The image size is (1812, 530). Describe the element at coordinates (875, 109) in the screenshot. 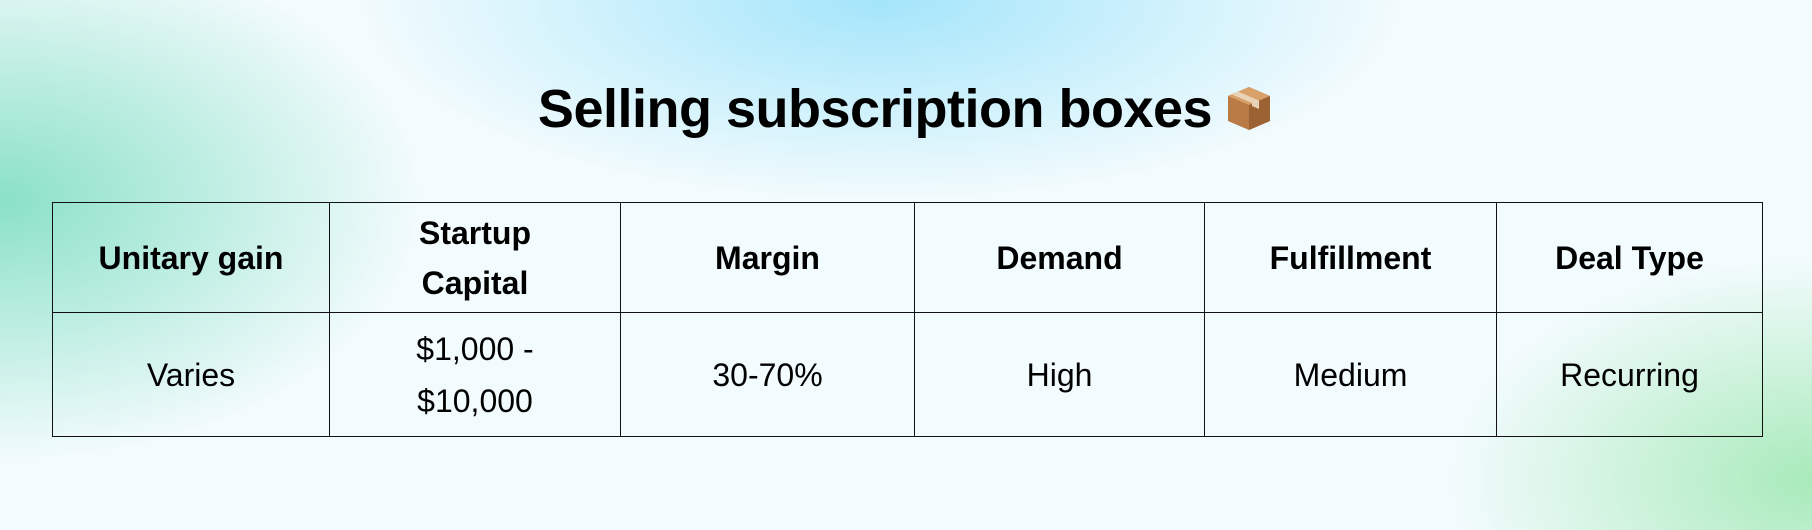

I see `title-text: Selling subscription boxes` at that location.